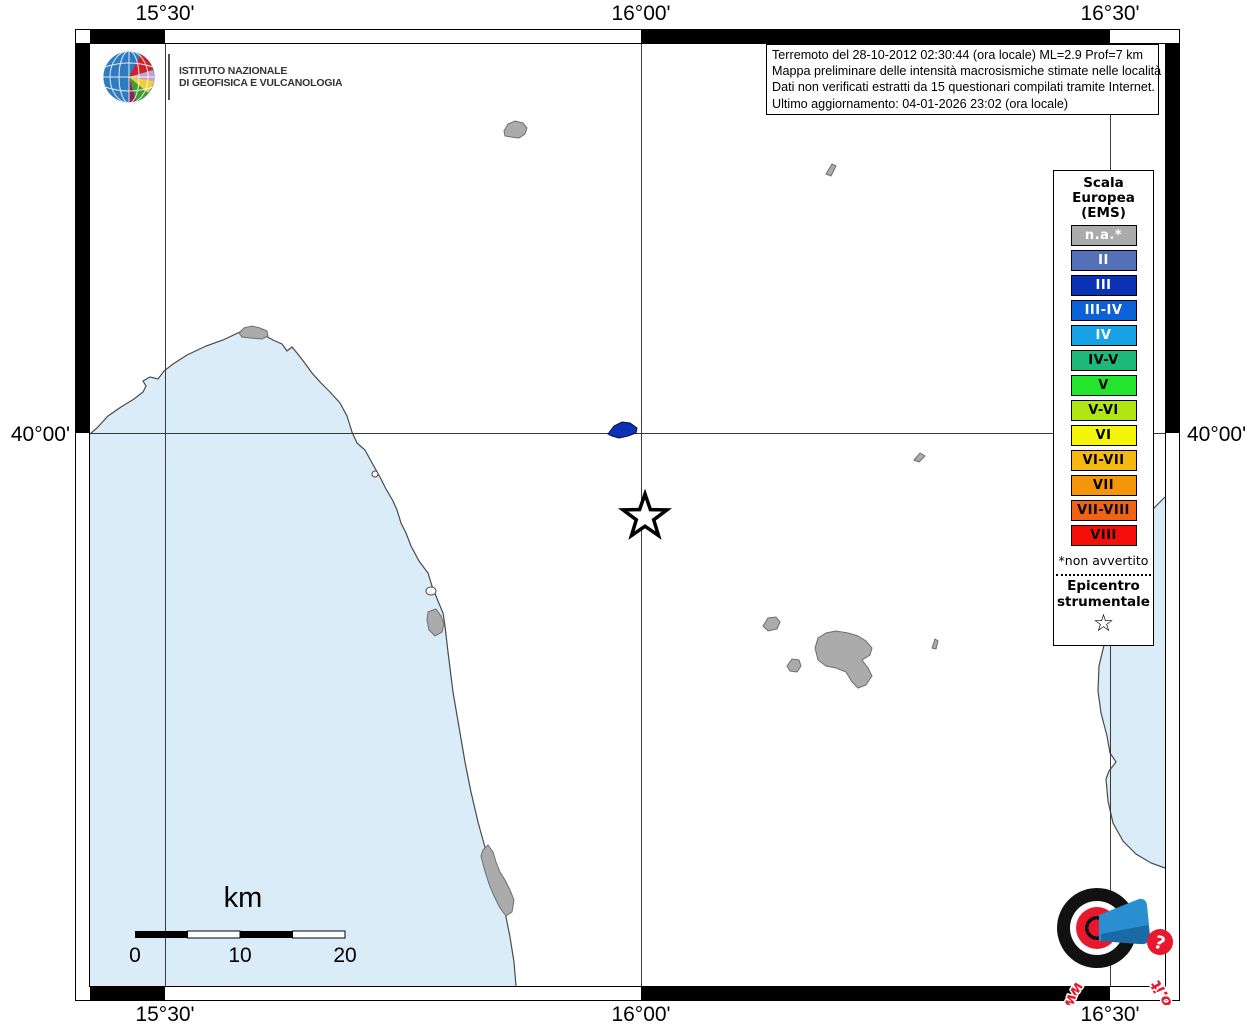  What do you see at coordinates (645, 514) in the screenshot?
I see `epicenter-star` at bounding box center [645, 514].